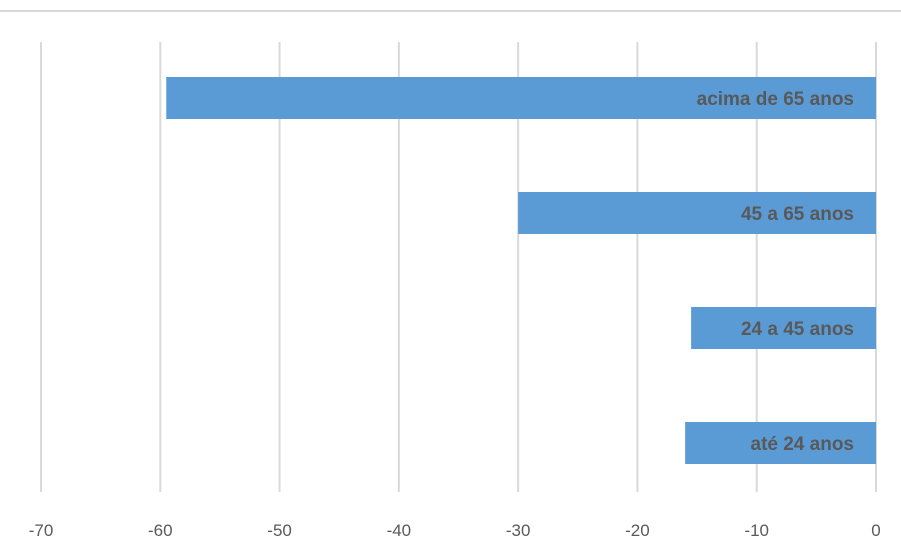 This screenshot has height=555, width=901. What do you see at coordinates (803, 444) in the screenshot?
I see `bar-label: até 24 anos` at bounding box center [803, 444].